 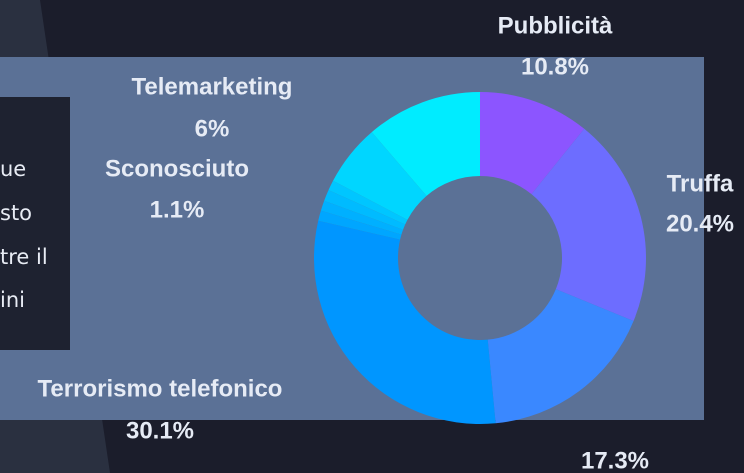 I want to click on slice-name: Pubblicità, so click(x=555, y=25).